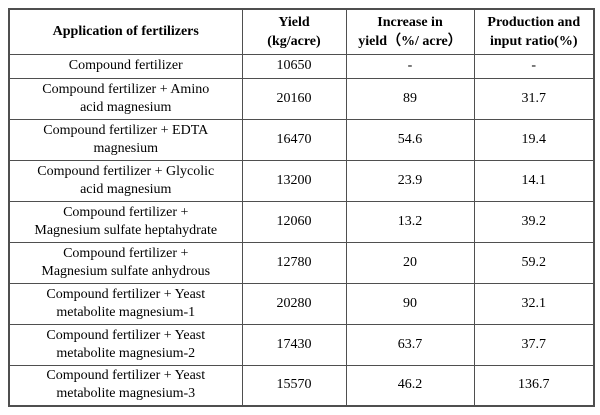 The width and height of the screenshot is (600, 415). What do you see at coordinates (125, 139) in the screenshot?
I see `cell-application: Compound fertilizer + EDTA magnesium` at bounding box center [125, 139].